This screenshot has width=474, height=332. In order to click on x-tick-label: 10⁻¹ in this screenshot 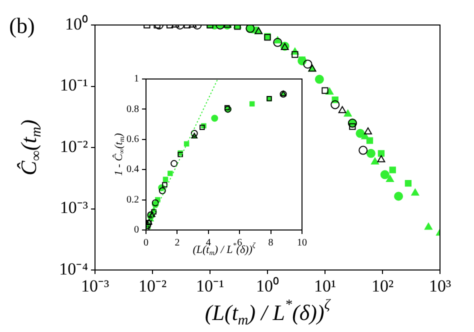, I will do `click(210, 286)`.